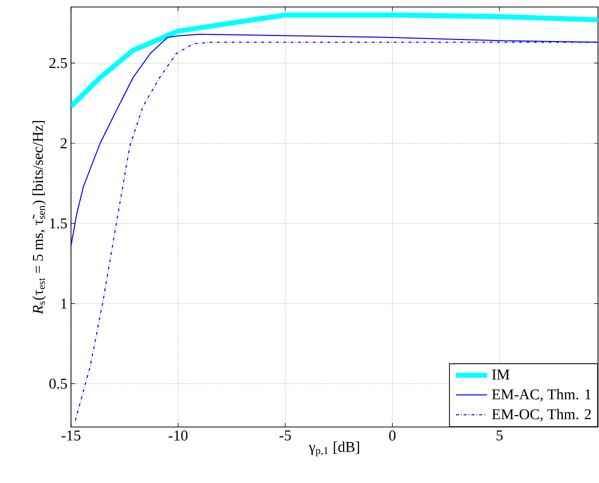  I want to click on y-tick-label: 2, so click(63, 143).